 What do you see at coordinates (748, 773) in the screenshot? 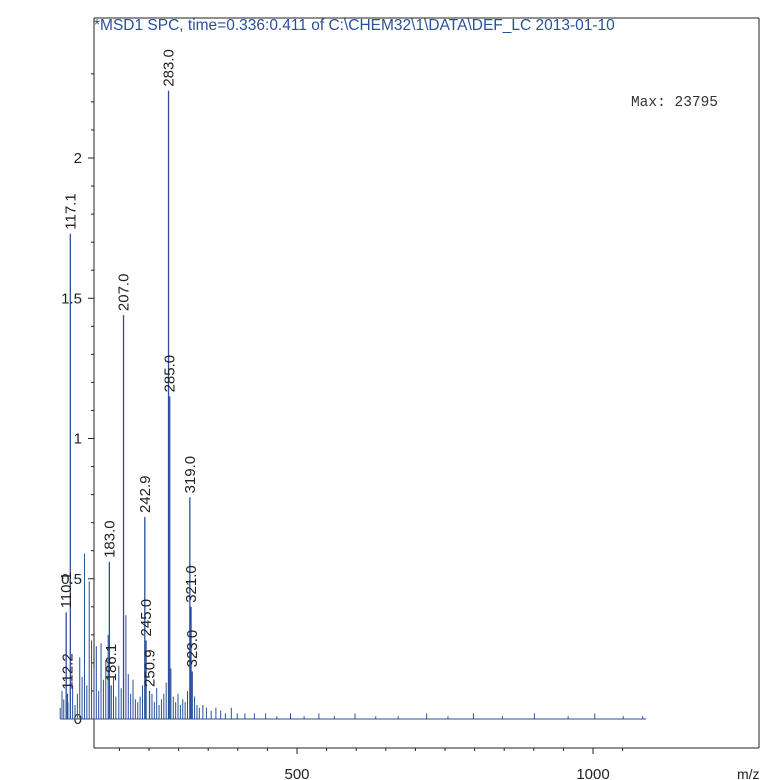
I see `x-axis-label: m/z` at bounding box center [748, 773].